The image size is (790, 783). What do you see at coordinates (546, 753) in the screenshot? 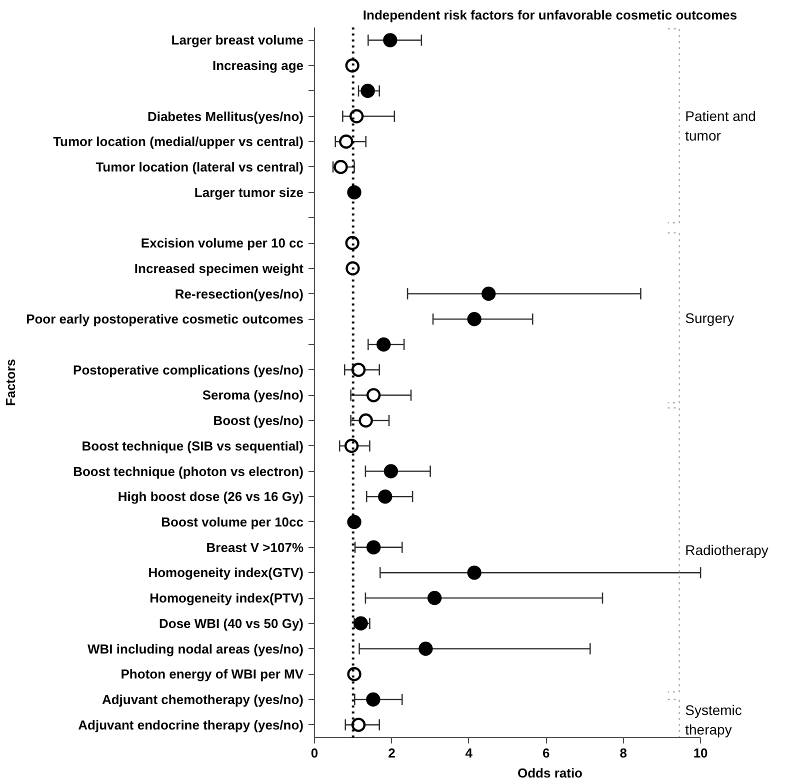
I see `x-tick-label: 6` at bounding box center [546, 753].